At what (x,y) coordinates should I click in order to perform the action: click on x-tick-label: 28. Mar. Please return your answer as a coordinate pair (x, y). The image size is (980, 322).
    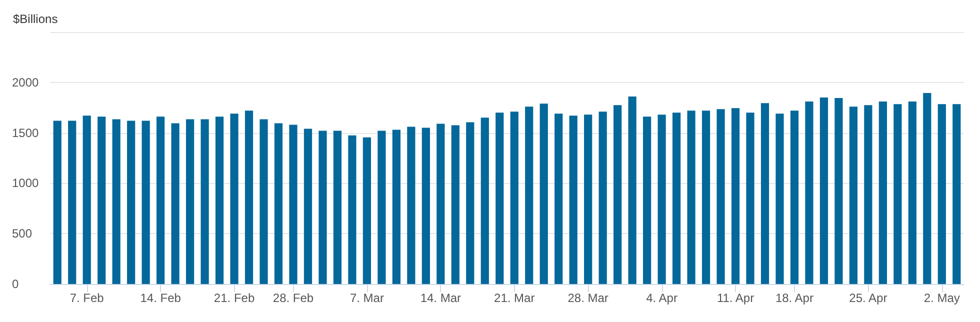
    Looking at the image, I should click on (588, 298).